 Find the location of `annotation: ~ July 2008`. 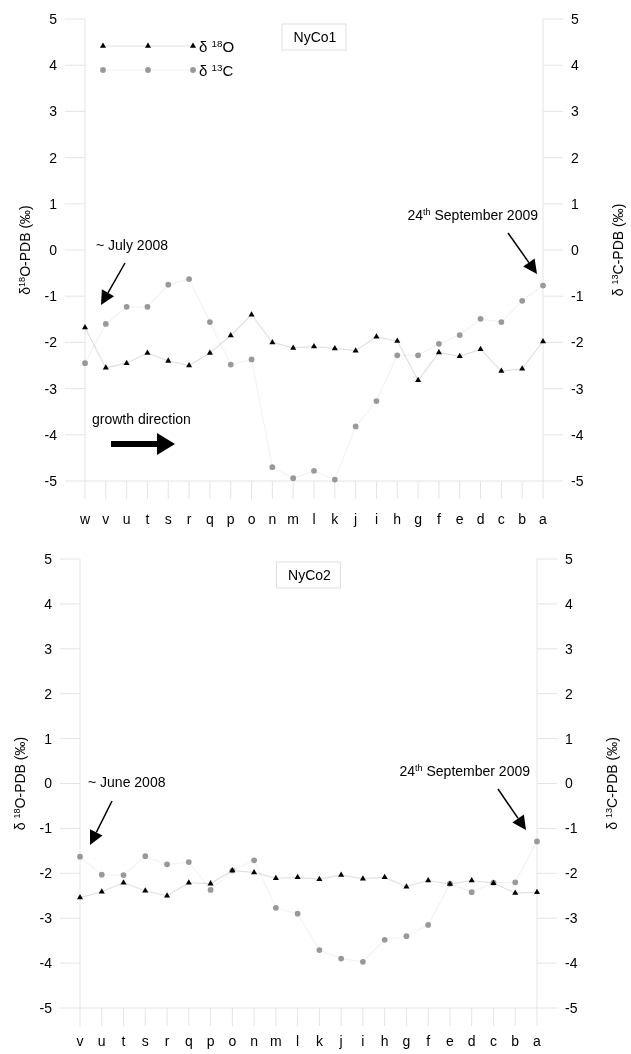

annotation: ~ July 2008 is located at coordinates (132, 245).